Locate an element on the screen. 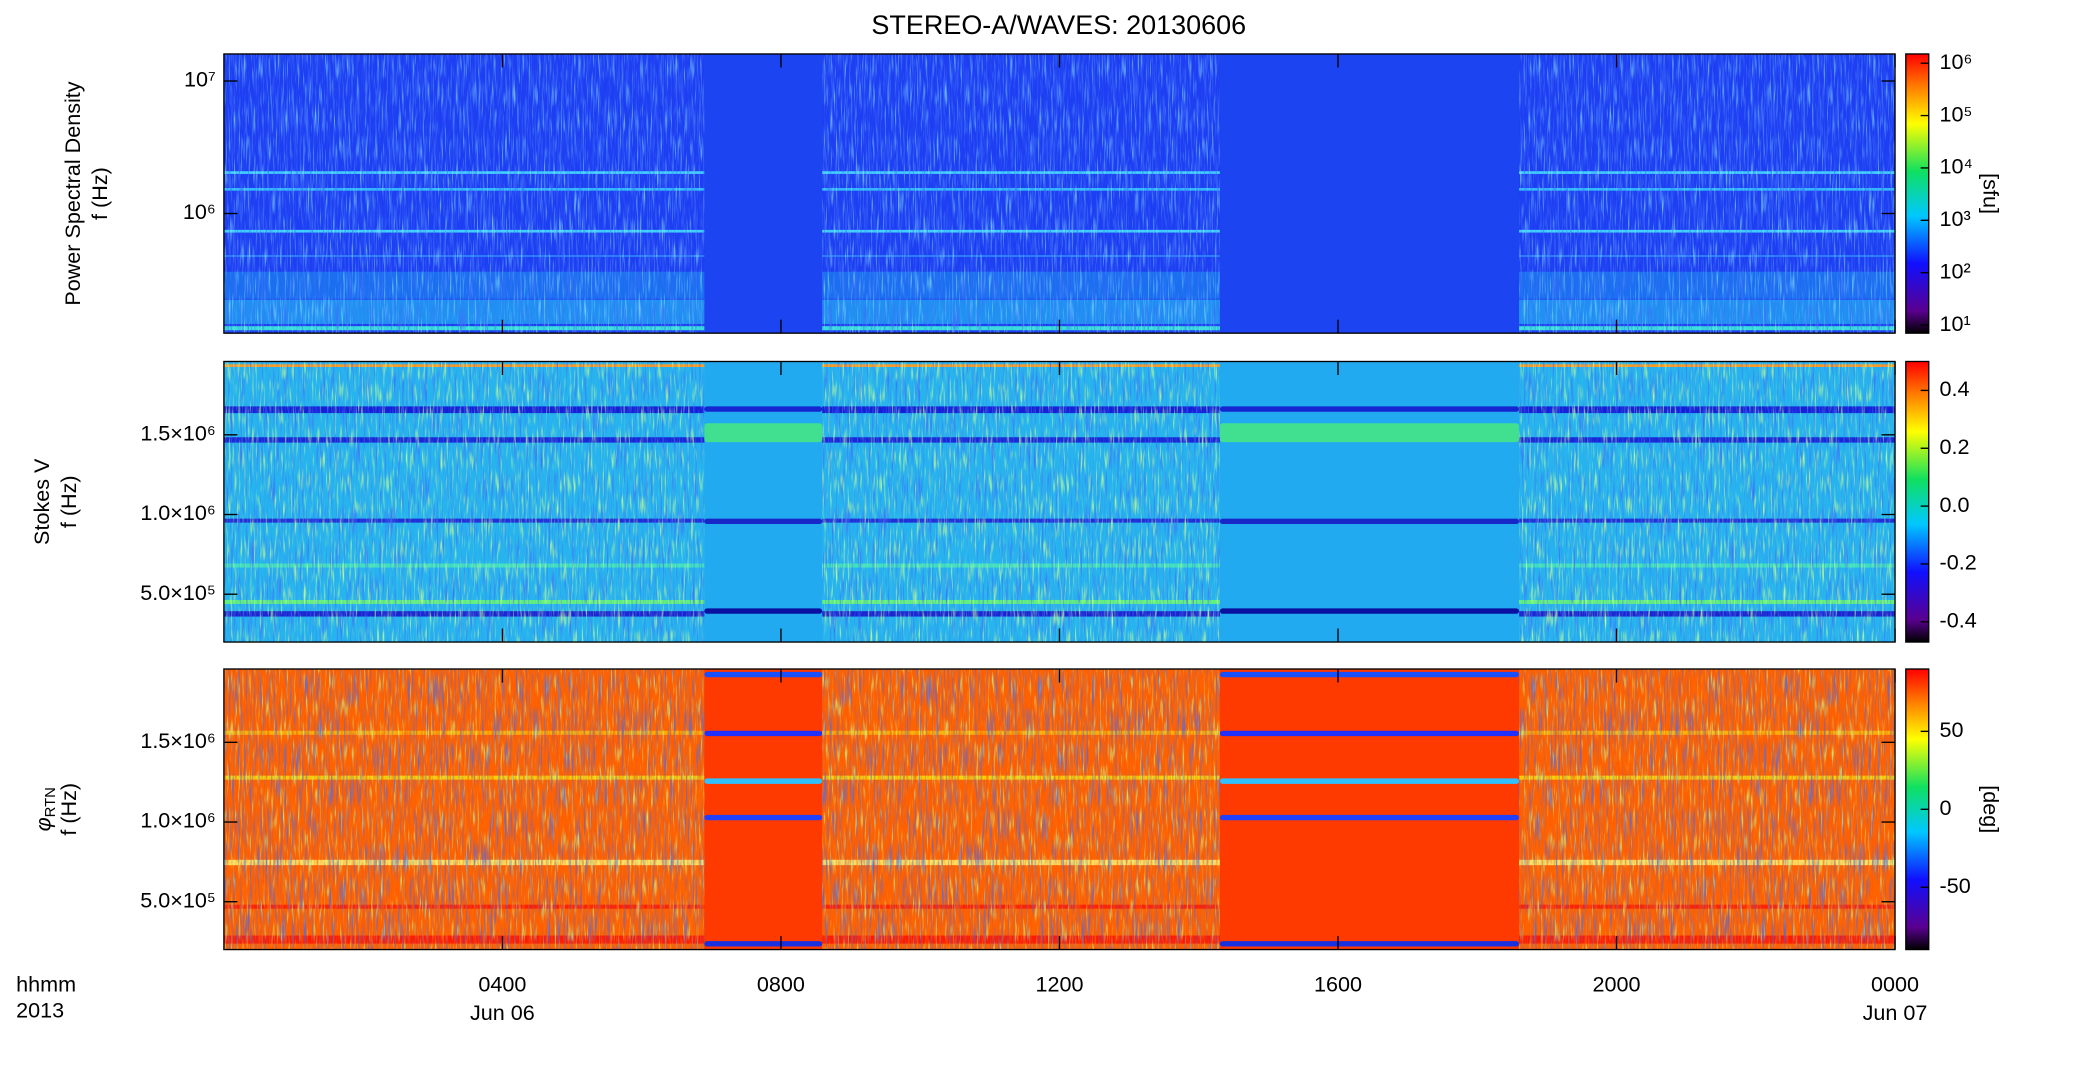 This screenshot has height=1080, width=2096. colorbar-tick-label: 0.0 is located at coordinates (1955, 504).